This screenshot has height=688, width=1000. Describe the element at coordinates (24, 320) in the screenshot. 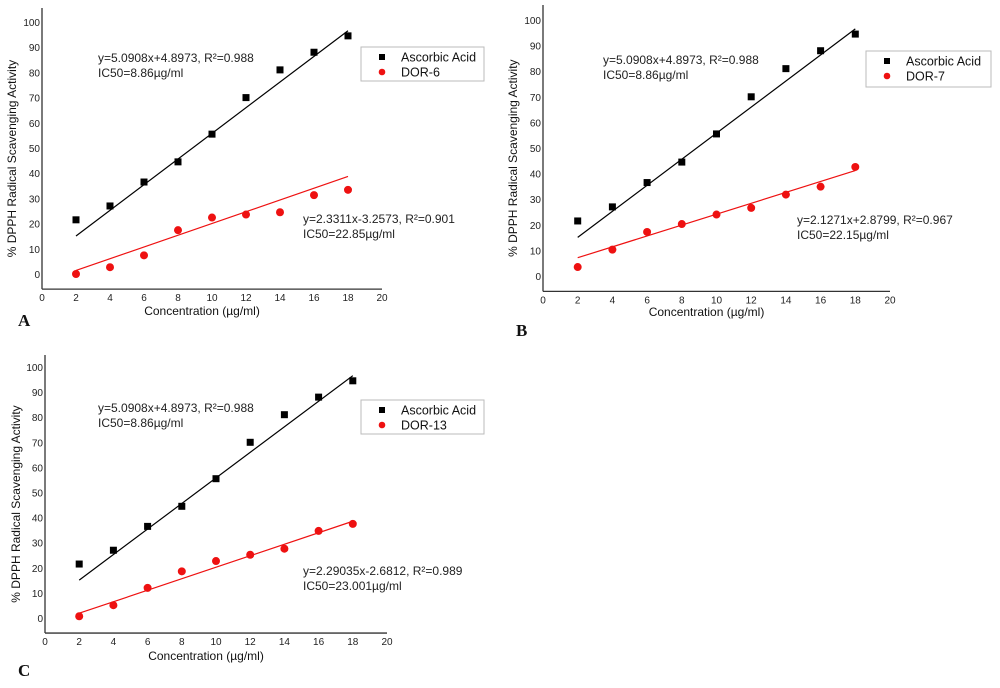

I see `panel-label: A` at that location.